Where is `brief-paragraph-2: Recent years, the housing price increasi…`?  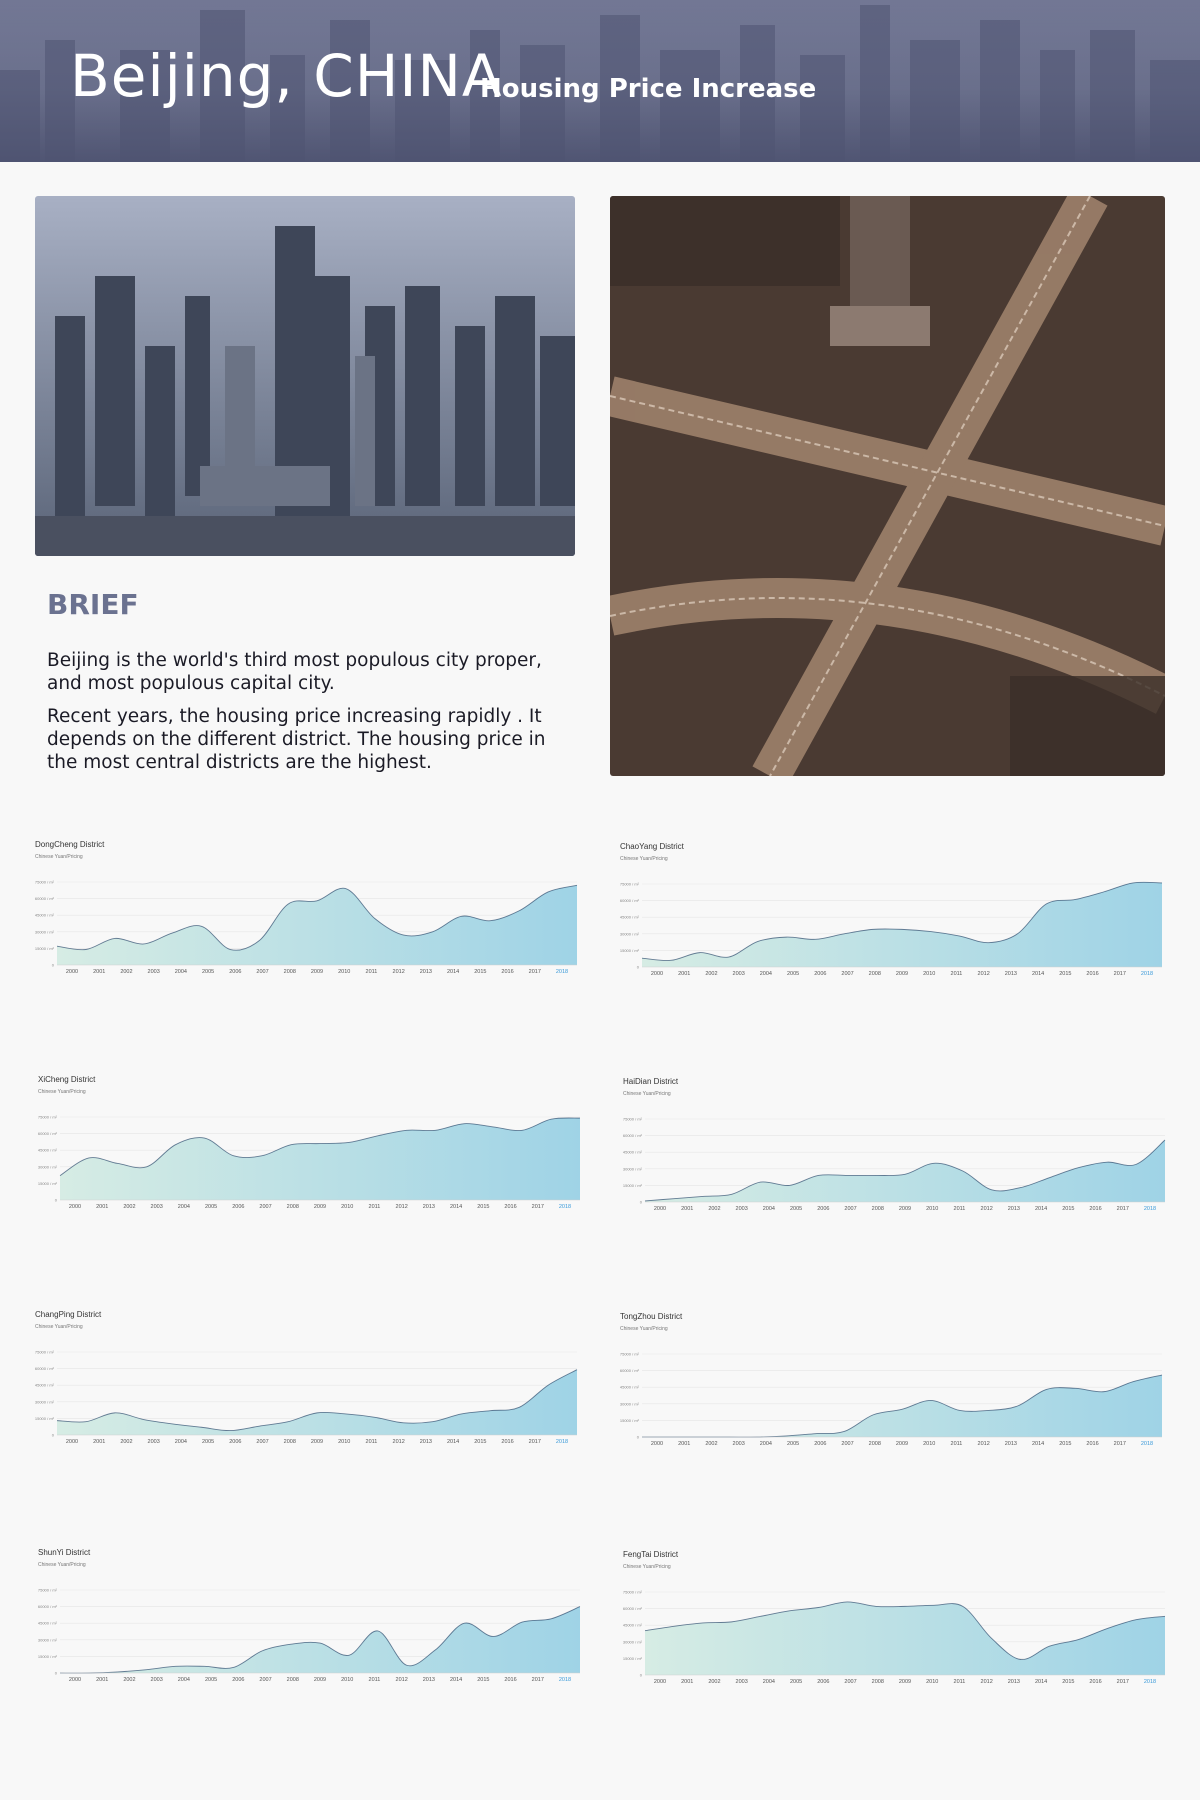 brief-paragraph-2: Recent years, the housing price increasi… is located at coordinates (296, 739).